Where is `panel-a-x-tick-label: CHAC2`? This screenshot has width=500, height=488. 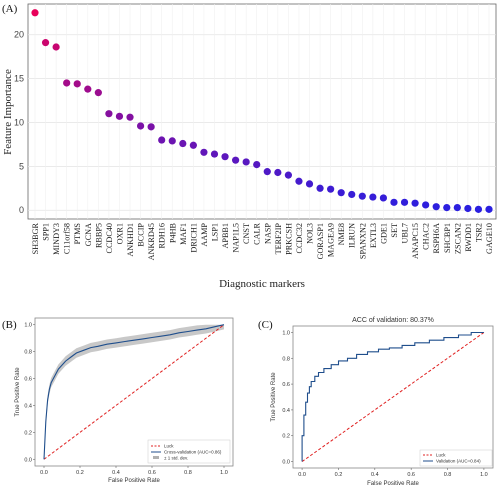
panel-a-x-tick-label: CHAC2 is located at coordinates (426, 236).